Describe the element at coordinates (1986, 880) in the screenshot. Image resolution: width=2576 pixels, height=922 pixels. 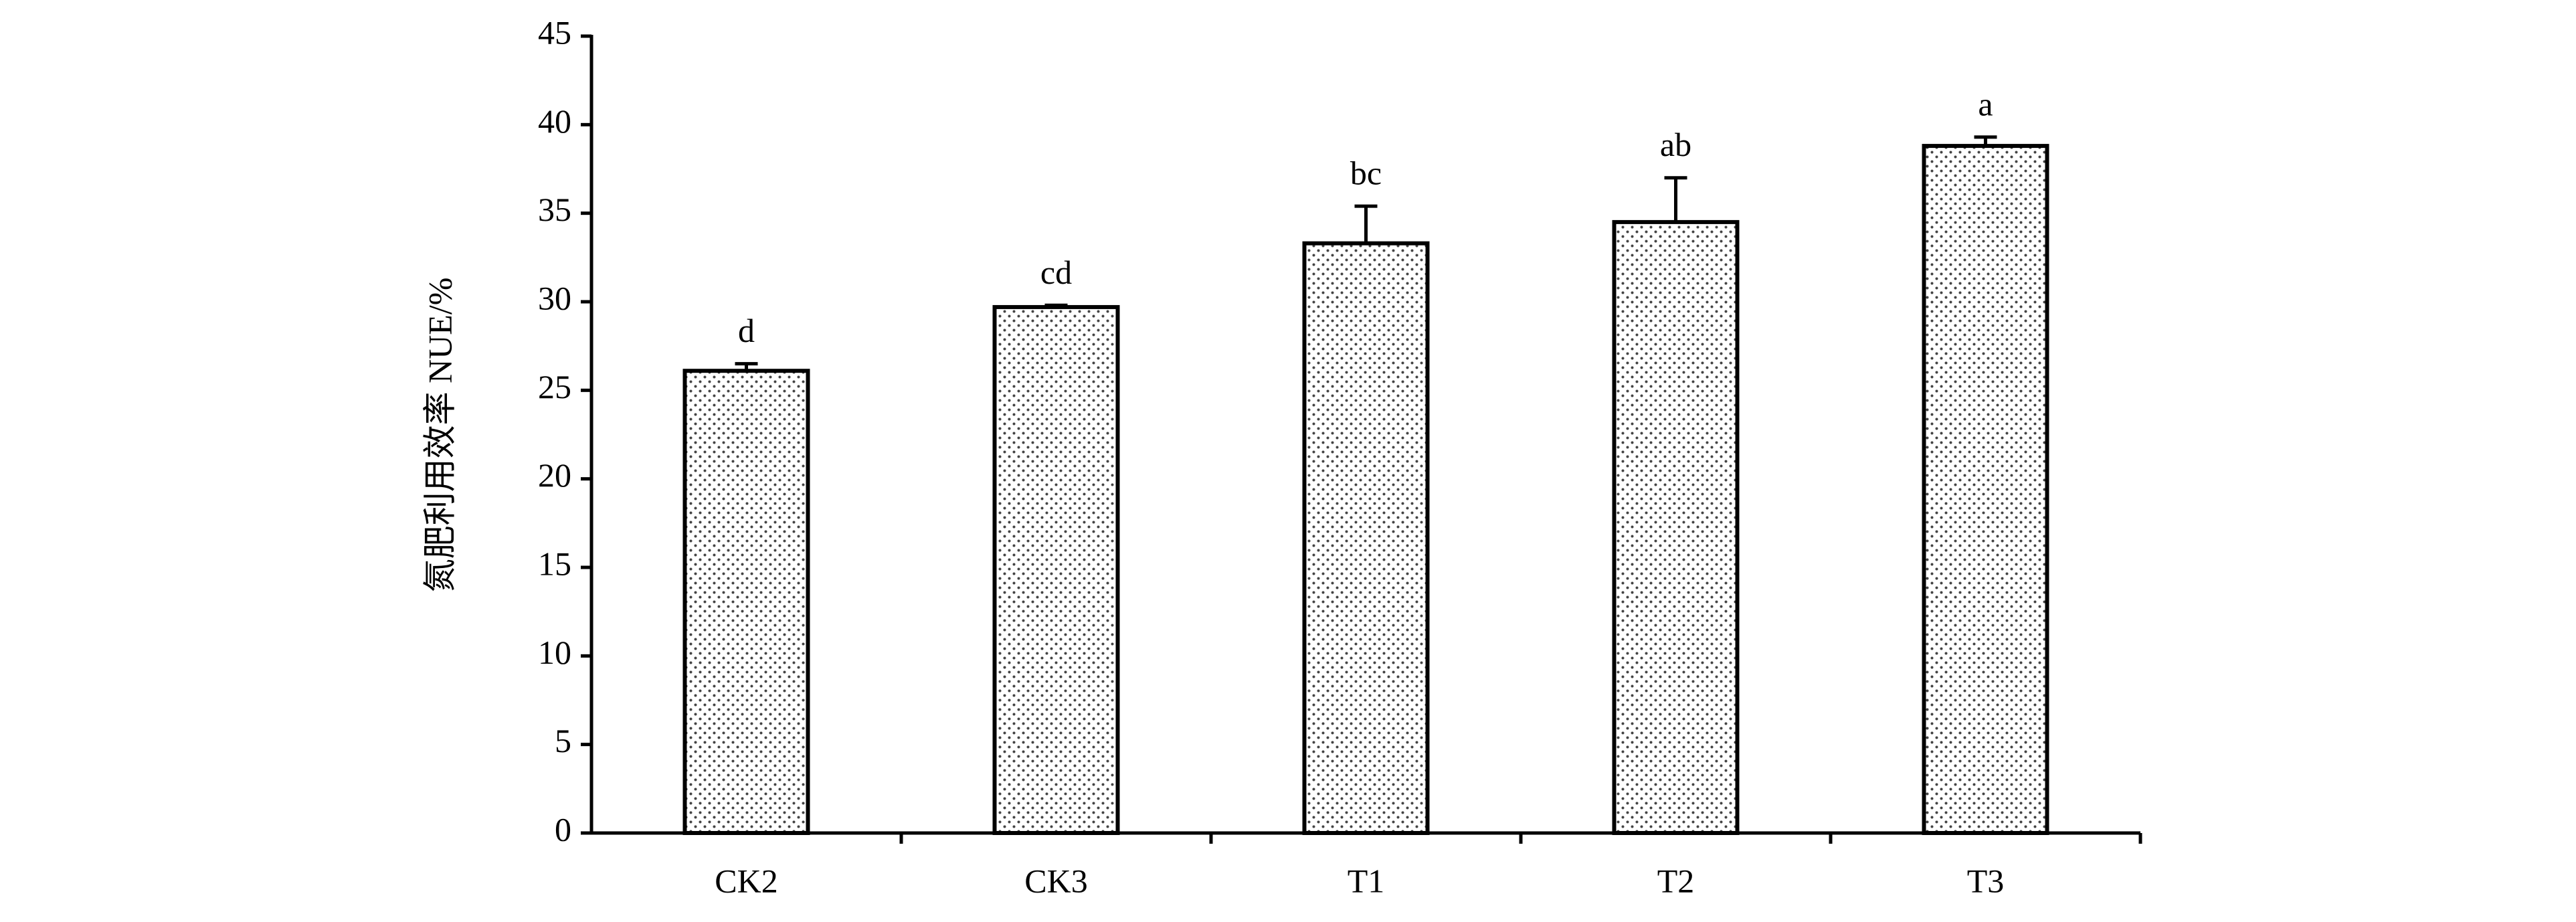
I see `x-tick-label: T3` at that location.